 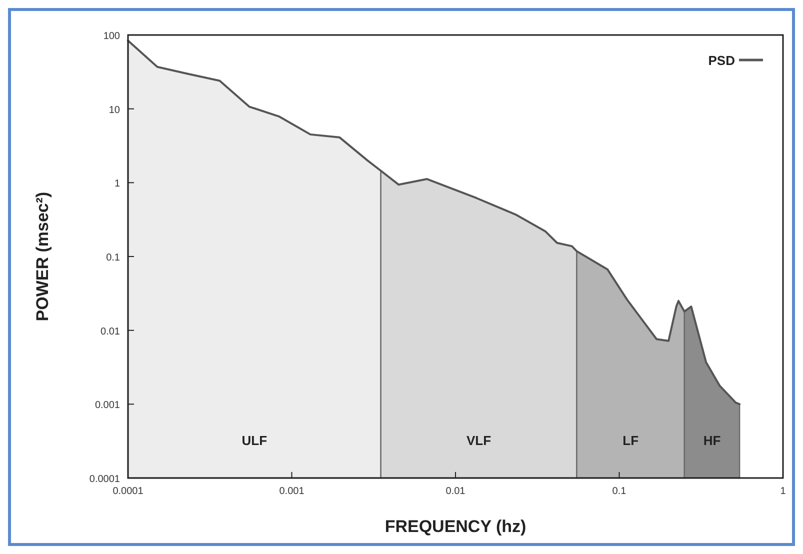 I want to click on y-tick-label: 0.01, so click(x=110, y=332).